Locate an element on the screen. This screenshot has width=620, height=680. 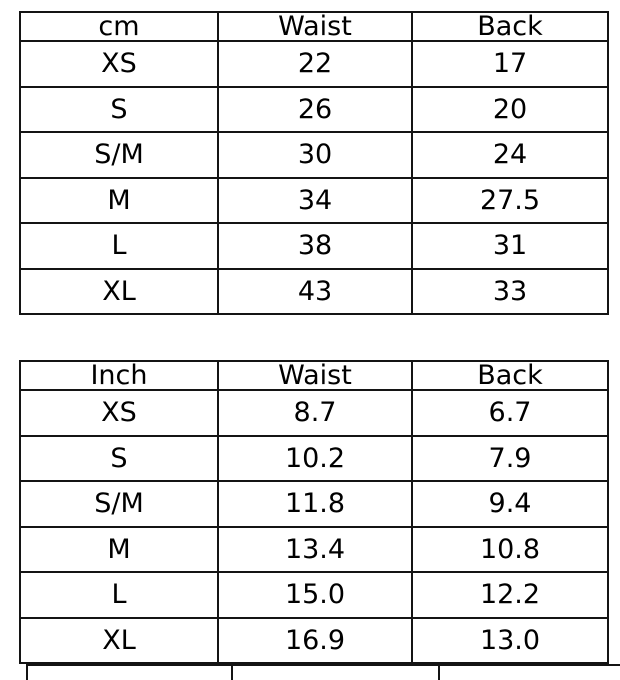
size-cell-value: 34 is located at coordinates (315, 200).